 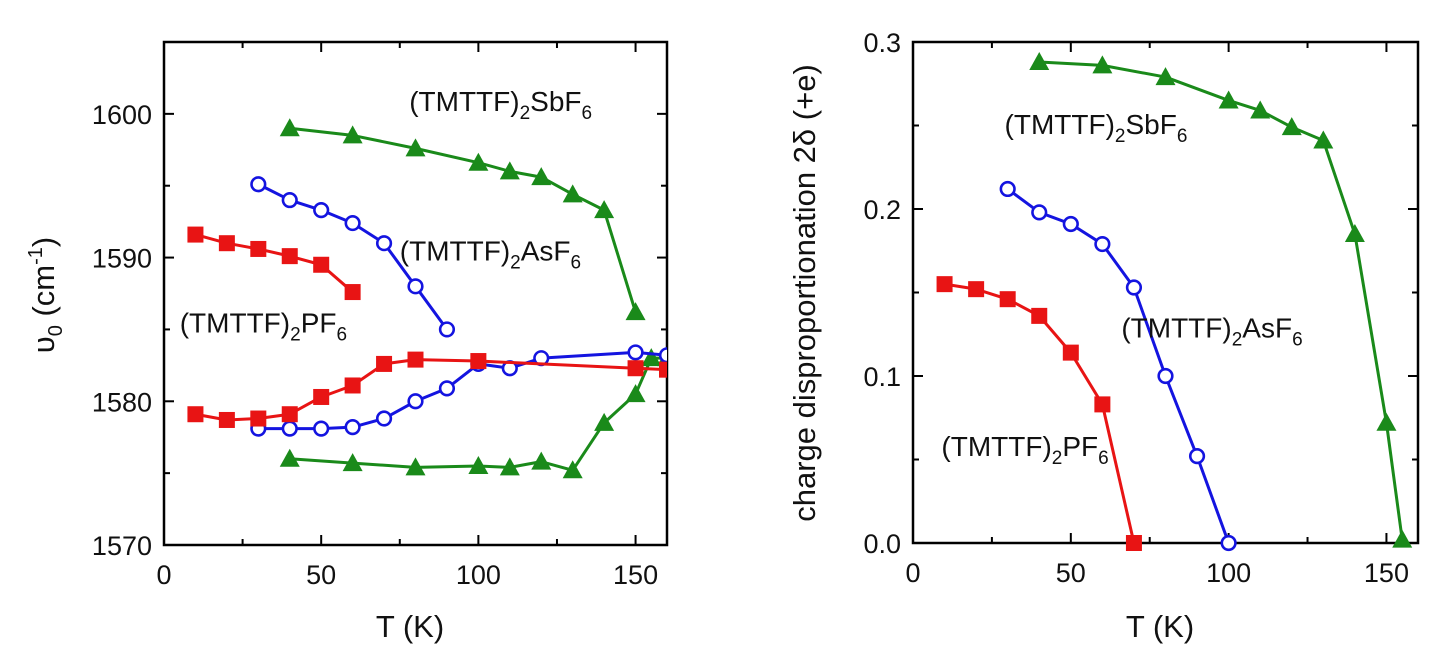 I want to click on left-y-tick-label: 1570, so click(x=122, y=546).